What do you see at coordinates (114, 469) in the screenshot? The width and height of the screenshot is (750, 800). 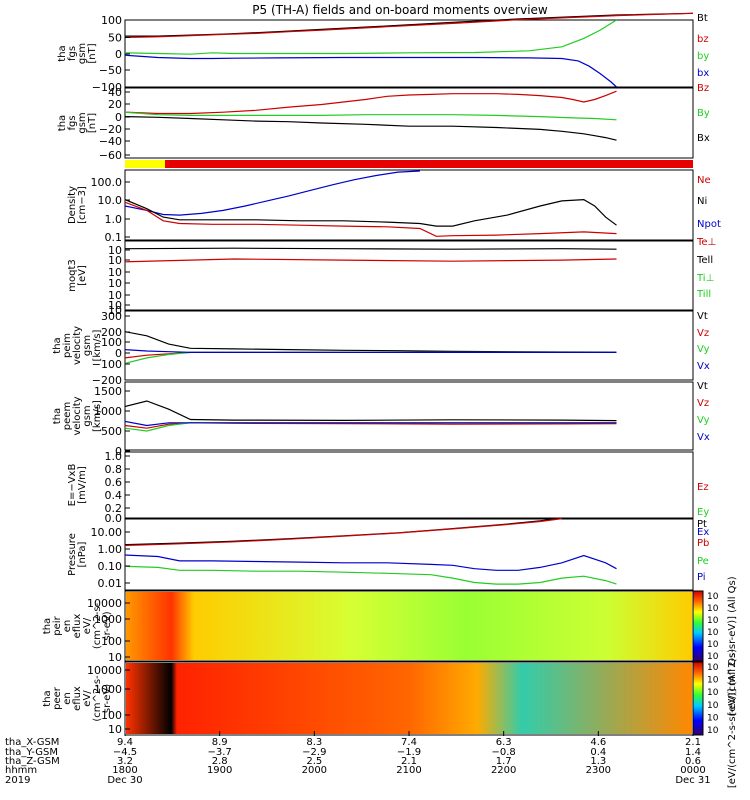 I see `y-tick-label: 0.8` at bounding box center [114, 469].